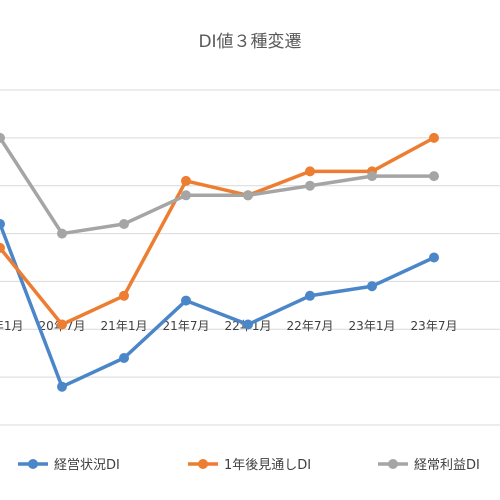 This screenshot has width=500, height=500. Describe the element at coordinates (87, 465) in the screenshot. I see `legend-label: 経営状況DI` at that location.